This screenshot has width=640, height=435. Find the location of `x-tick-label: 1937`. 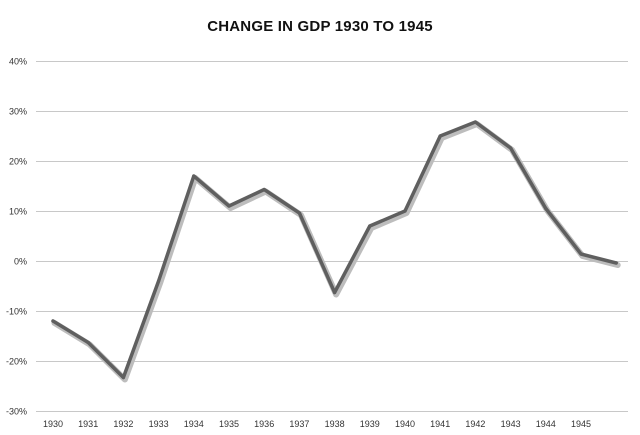

x-tick-label: 1937 is located at coordinates (299, 424).